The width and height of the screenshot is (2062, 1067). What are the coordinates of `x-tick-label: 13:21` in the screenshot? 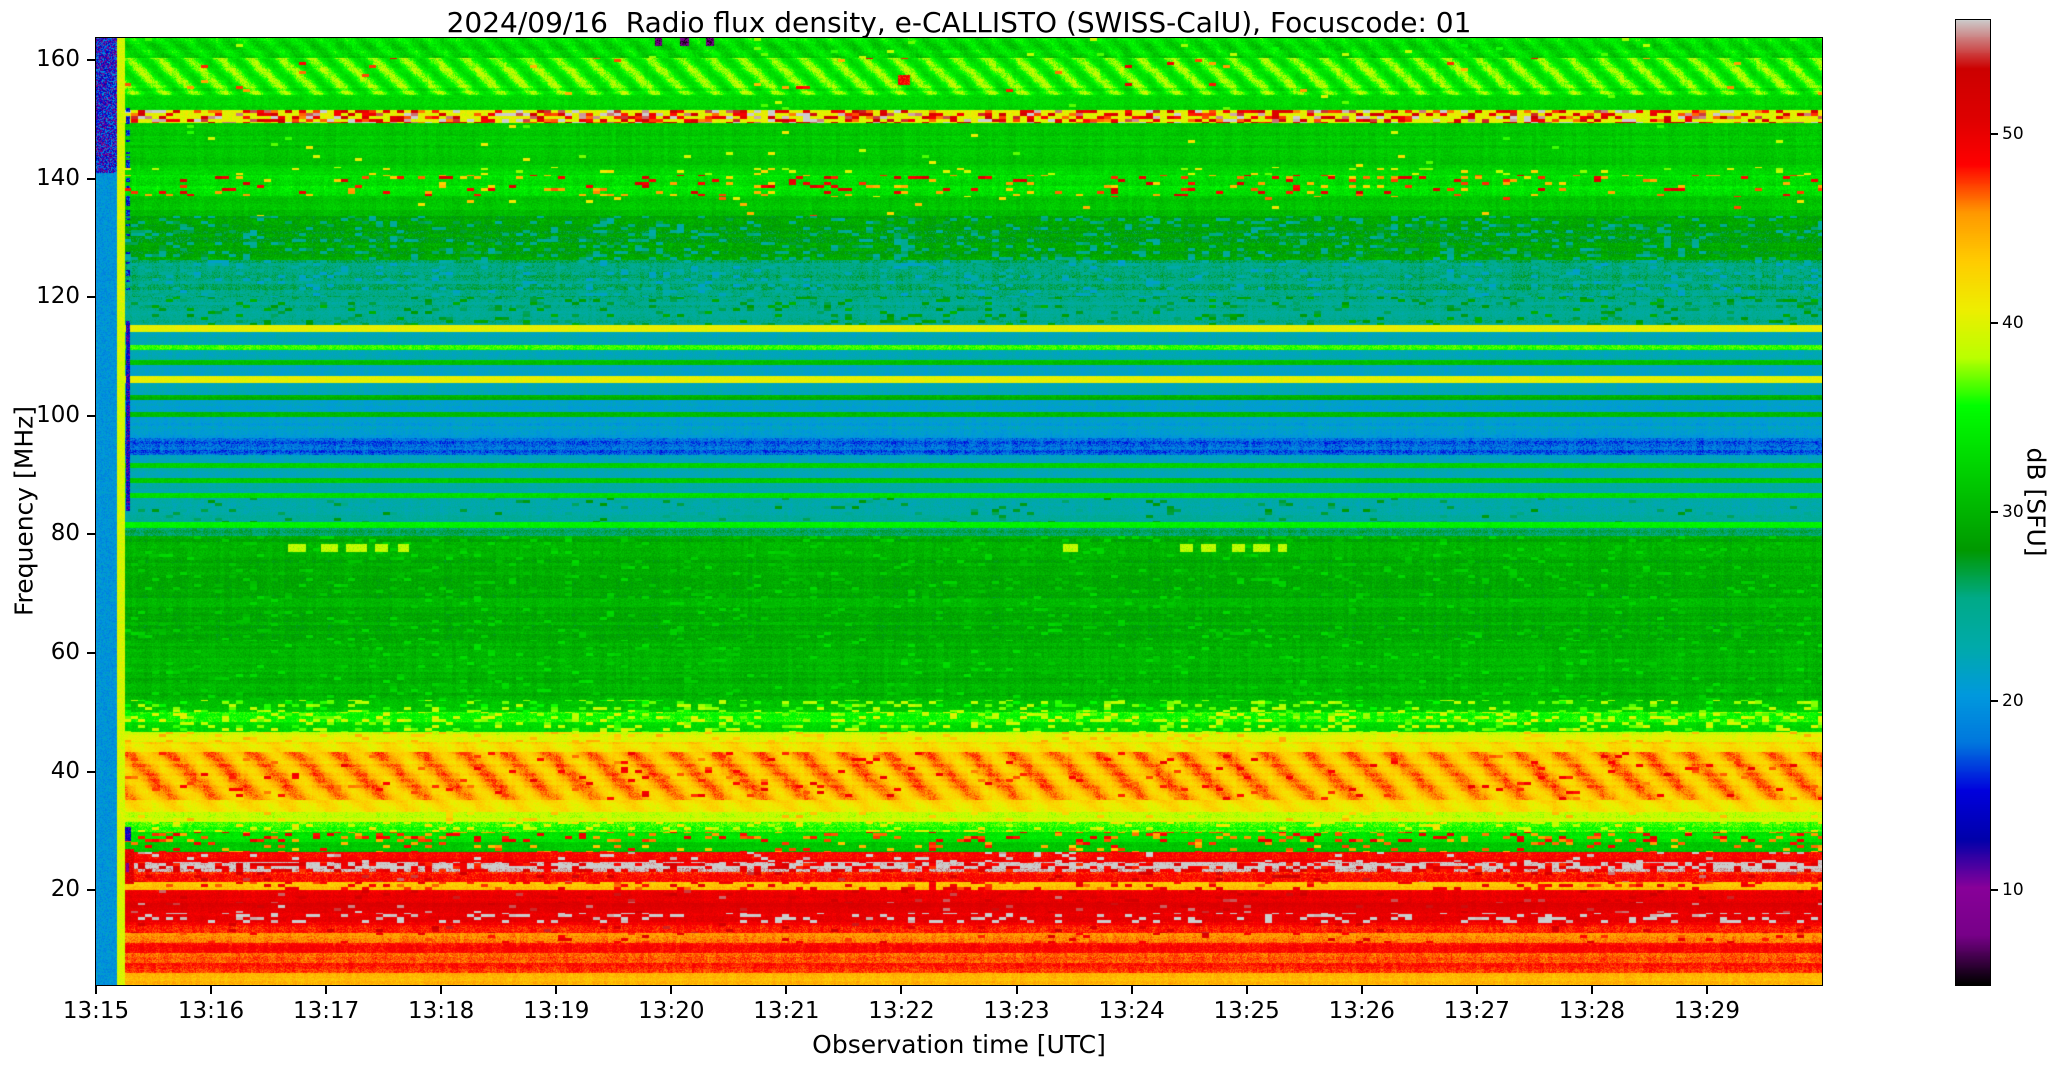 It's located at (786, 1011).